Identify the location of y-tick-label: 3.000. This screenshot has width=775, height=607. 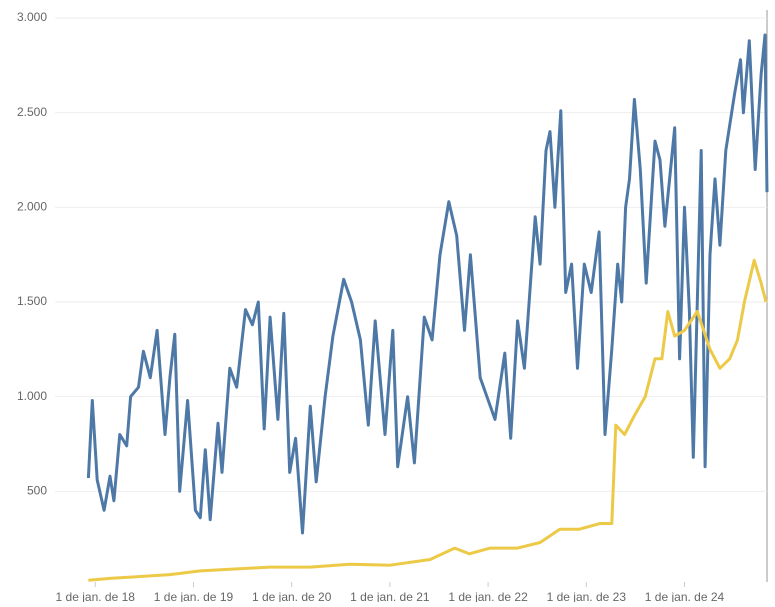
(32, 17).